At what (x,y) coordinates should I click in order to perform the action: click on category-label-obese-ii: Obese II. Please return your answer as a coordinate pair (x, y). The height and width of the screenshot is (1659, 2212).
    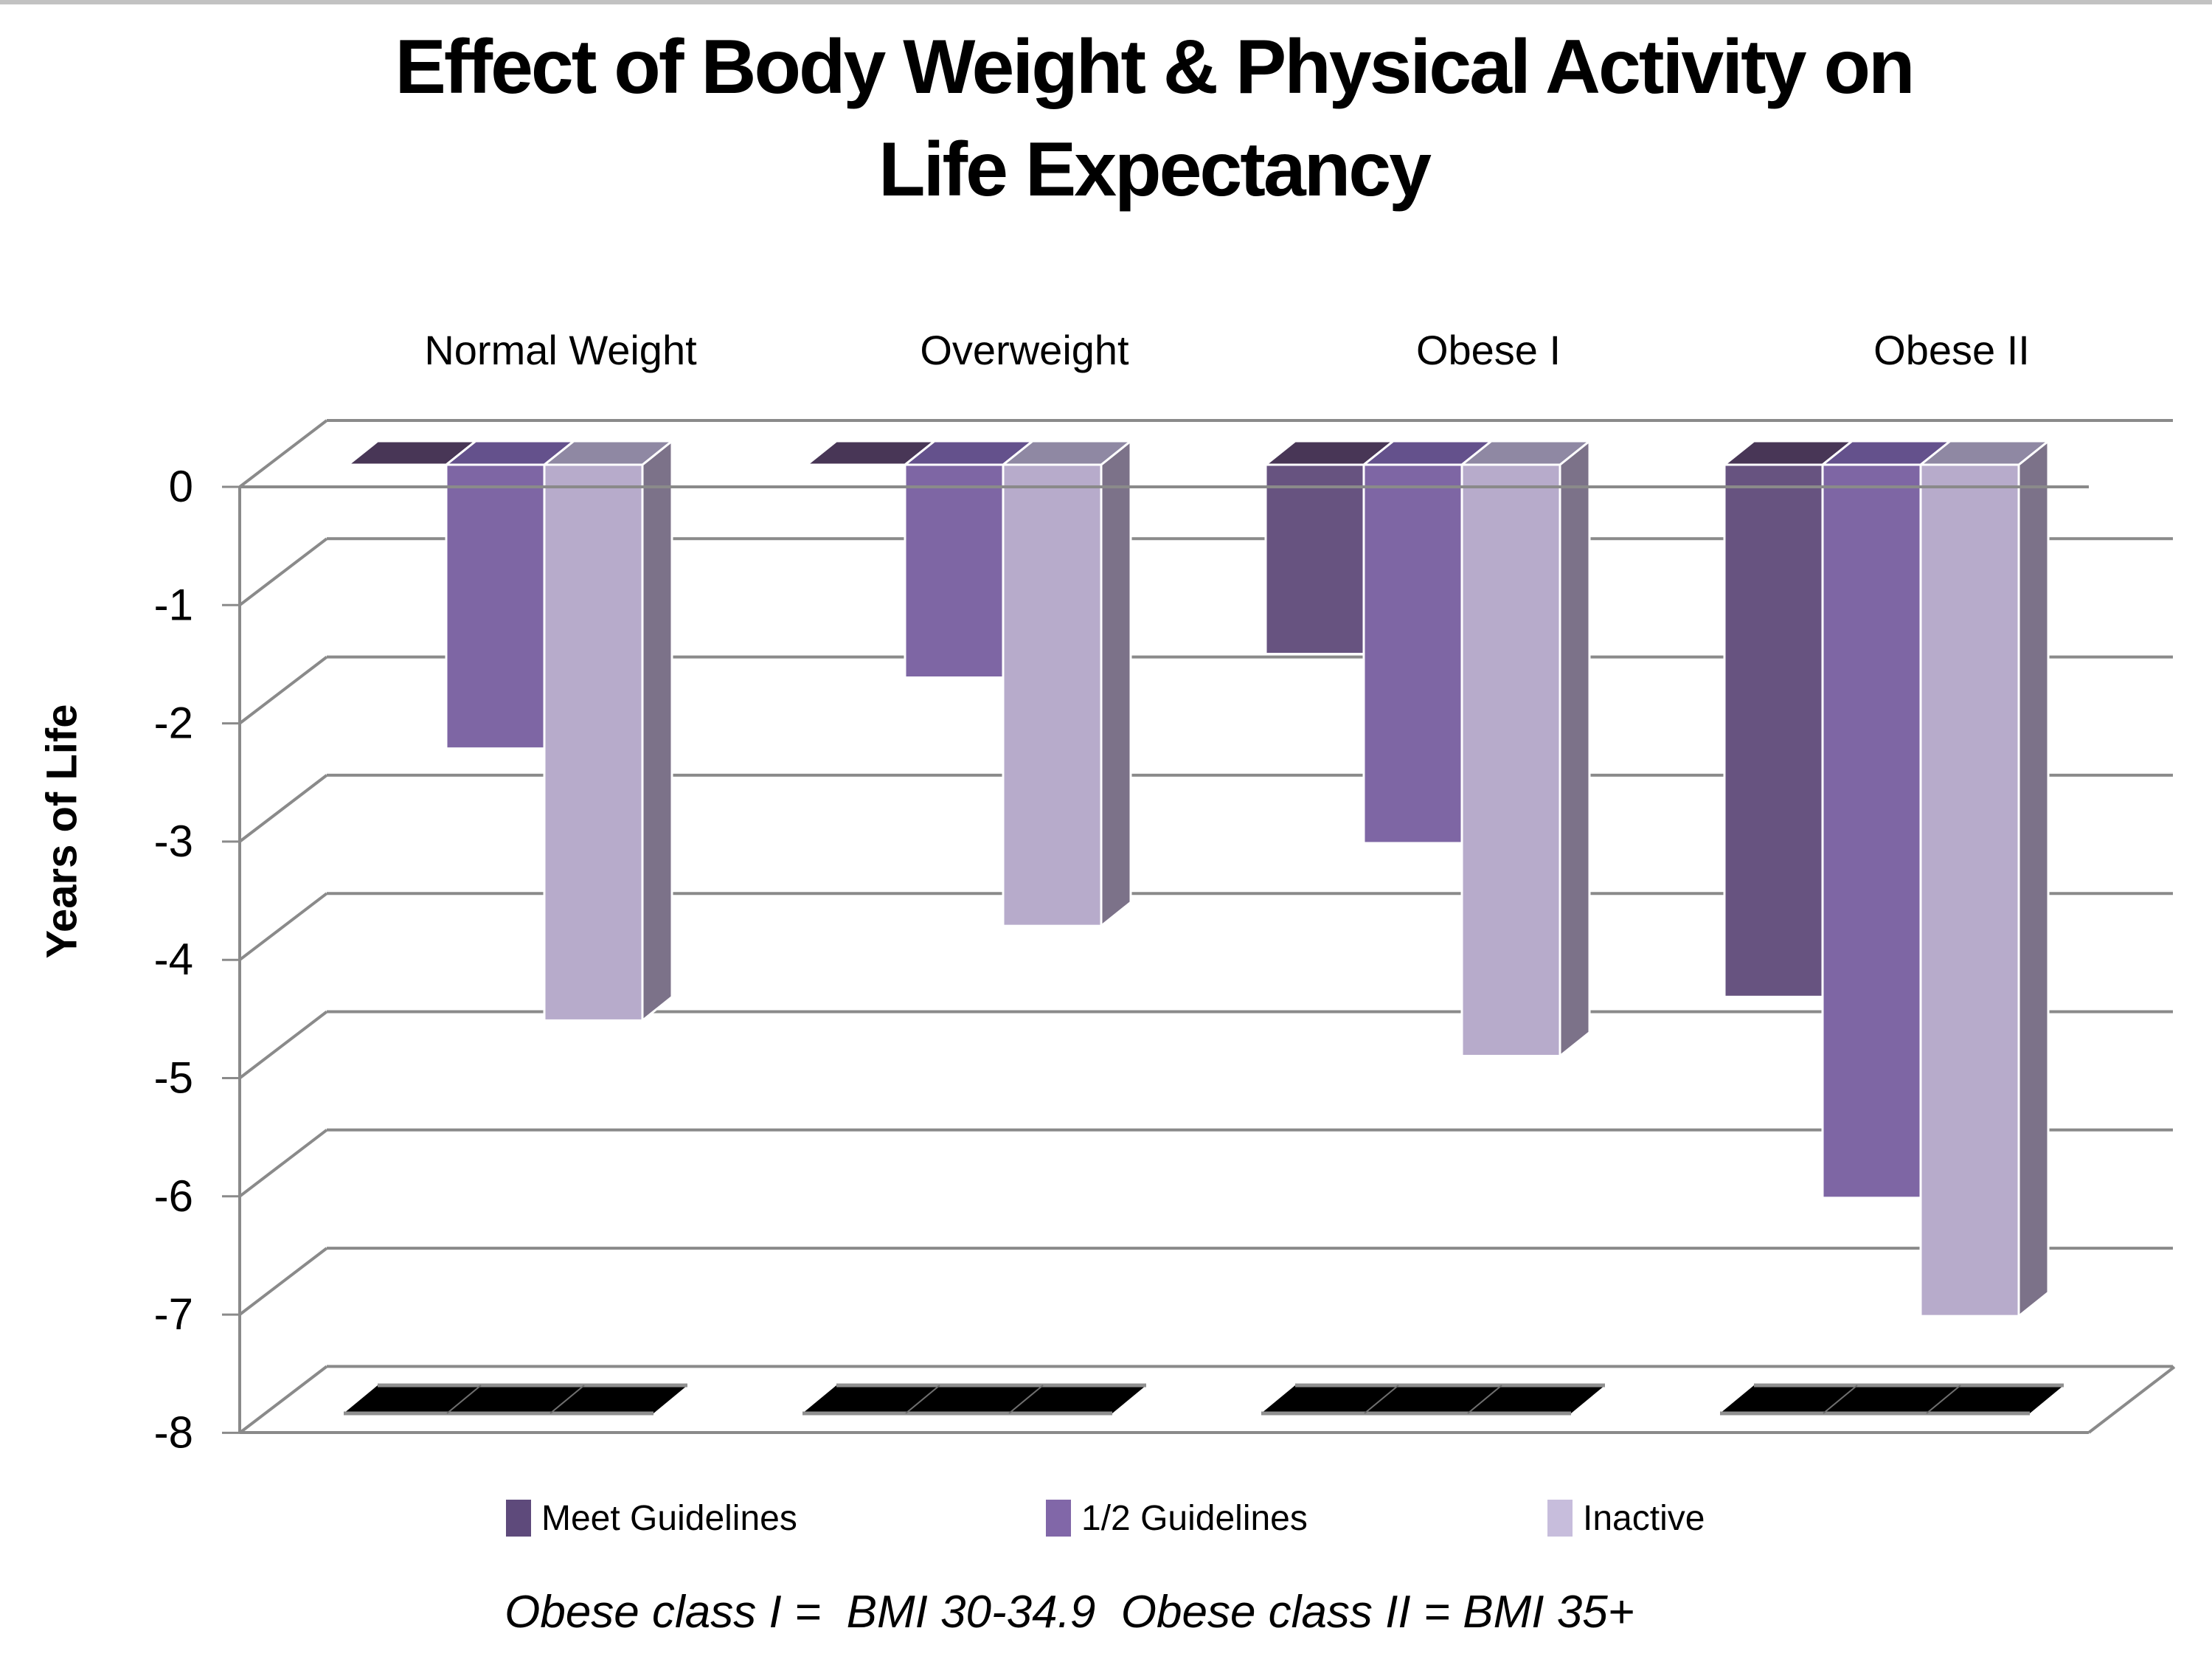
    Looking at the image, I should click on (1952, 350).